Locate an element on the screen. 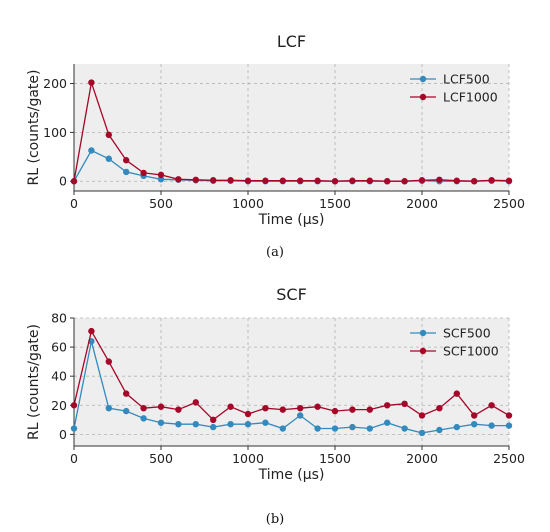 This screenshot has width=550, height=532. caption-b: (b) is located at coordinates (275, 519).